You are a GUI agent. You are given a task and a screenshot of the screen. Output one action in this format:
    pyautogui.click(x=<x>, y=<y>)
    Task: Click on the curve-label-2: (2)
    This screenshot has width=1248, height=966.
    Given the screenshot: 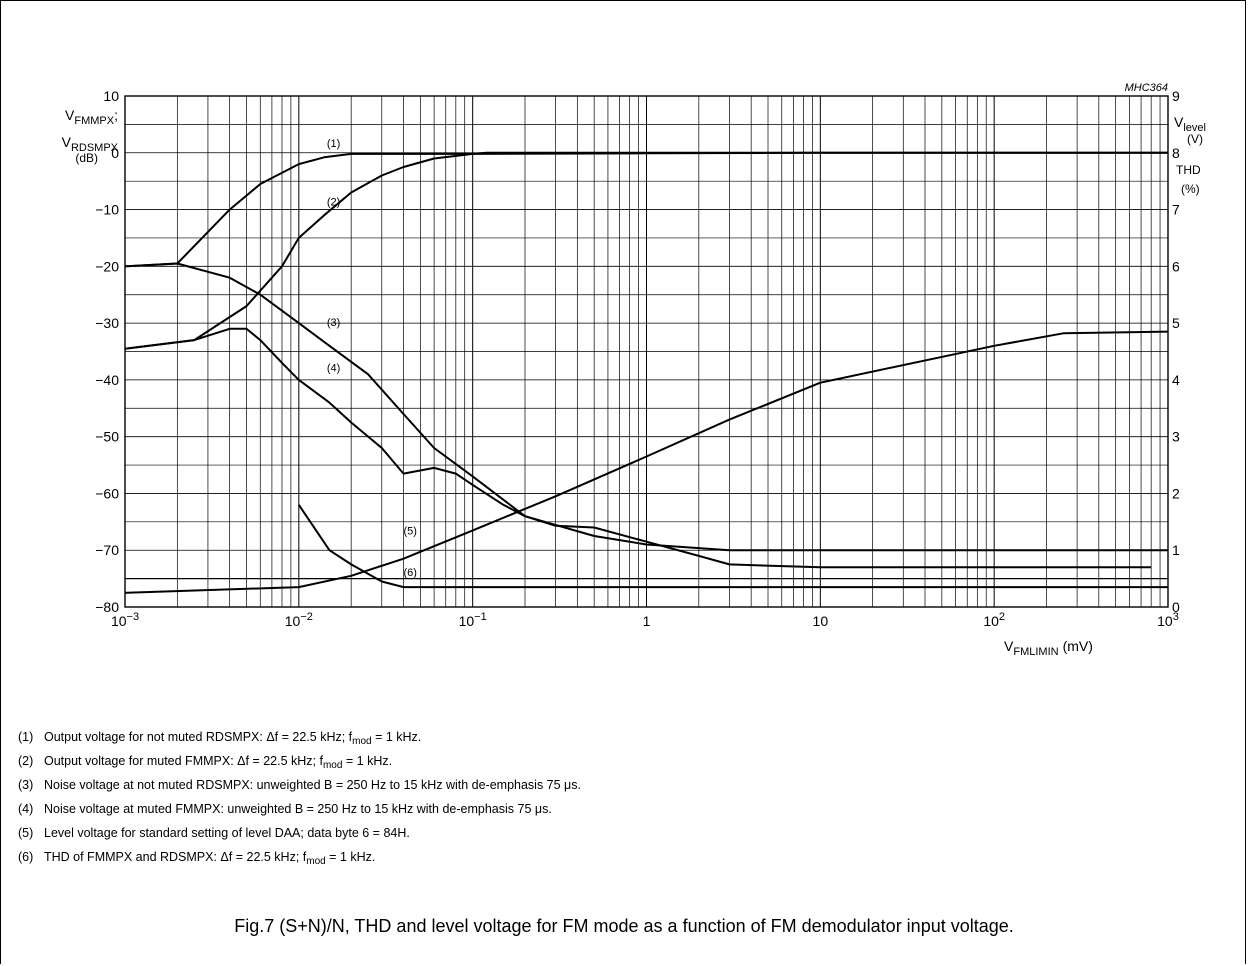 What is the action you would take?
    pyautogui.click(x=333, y=203)
    